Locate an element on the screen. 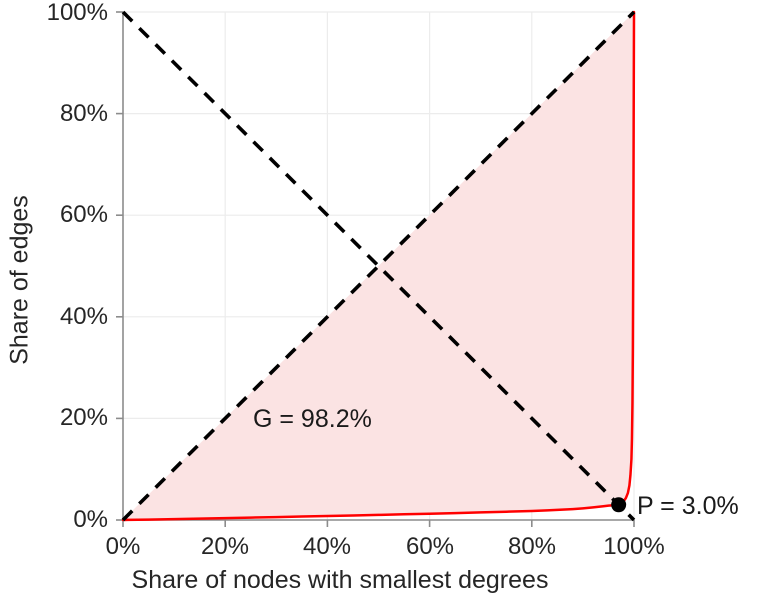 The height and width of the screenshot is (600, 762). p-annotation: P = 3.0% is located at coordinates (688, 506).